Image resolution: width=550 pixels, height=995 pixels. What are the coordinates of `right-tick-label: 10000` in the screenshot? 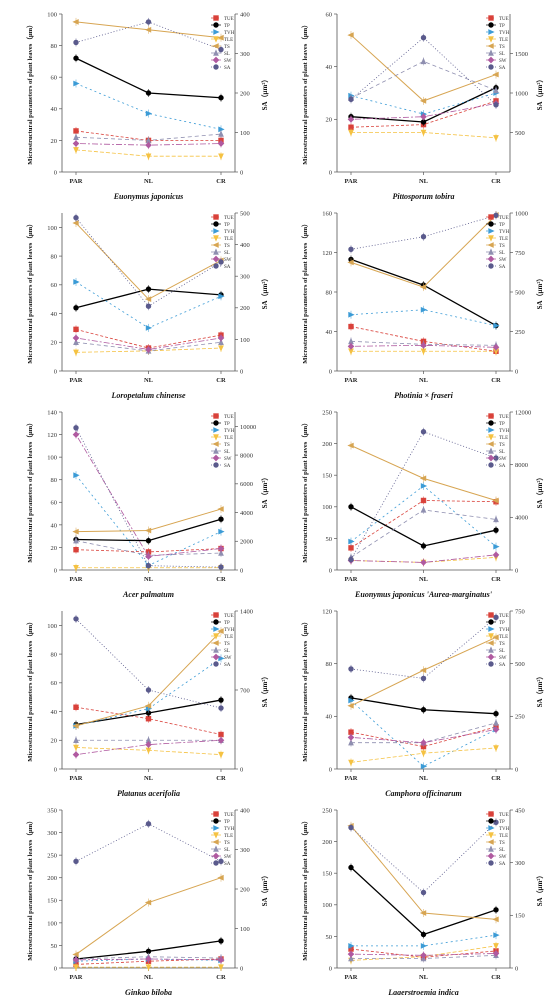 It's located at (248, 427).